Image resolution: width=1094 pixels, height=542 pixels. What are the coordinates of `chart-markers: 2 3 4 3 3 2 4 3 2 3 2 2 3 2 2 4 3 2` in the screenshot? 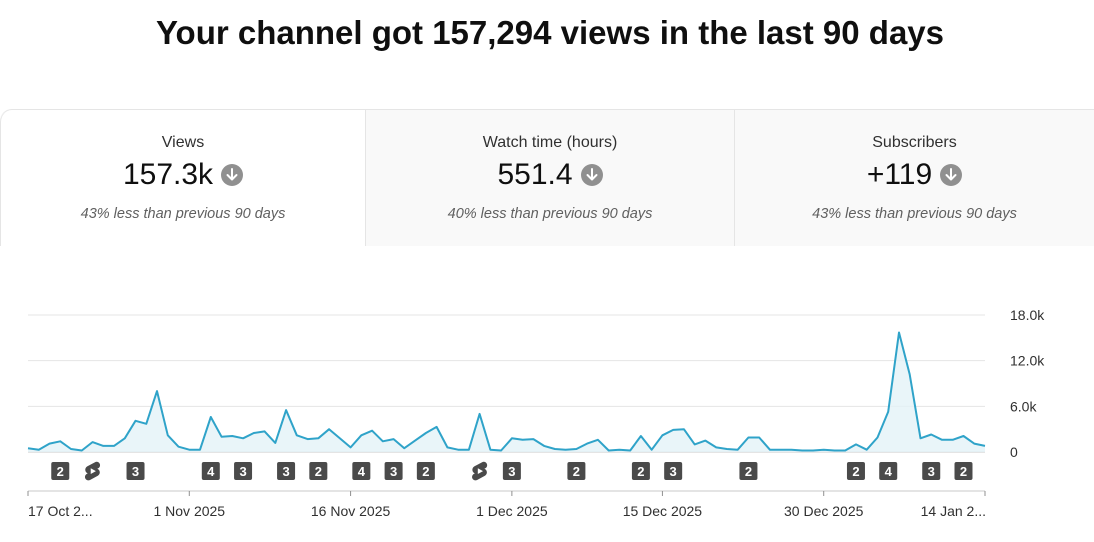 It's located at (512, 471).